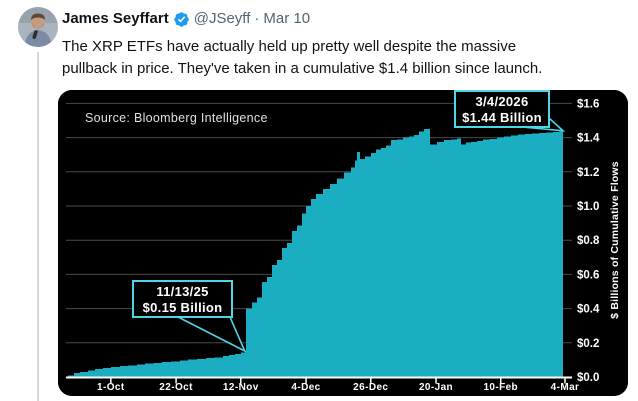 The width and height of the screenshot is (638, 401). Describe the element at coordinates (115, 18) in the screenshot. I see `author-name: James Seyffart` at that location.